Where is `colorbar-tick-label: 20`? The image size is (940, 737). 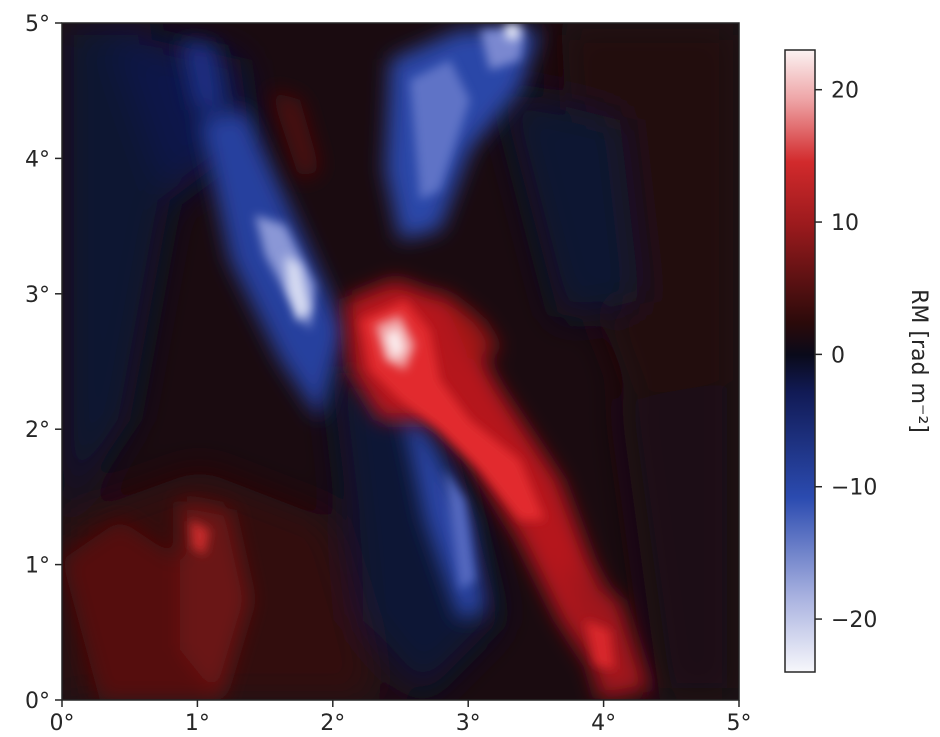 colorbar-tick-label: 20 is located at coordinates (845, 91).